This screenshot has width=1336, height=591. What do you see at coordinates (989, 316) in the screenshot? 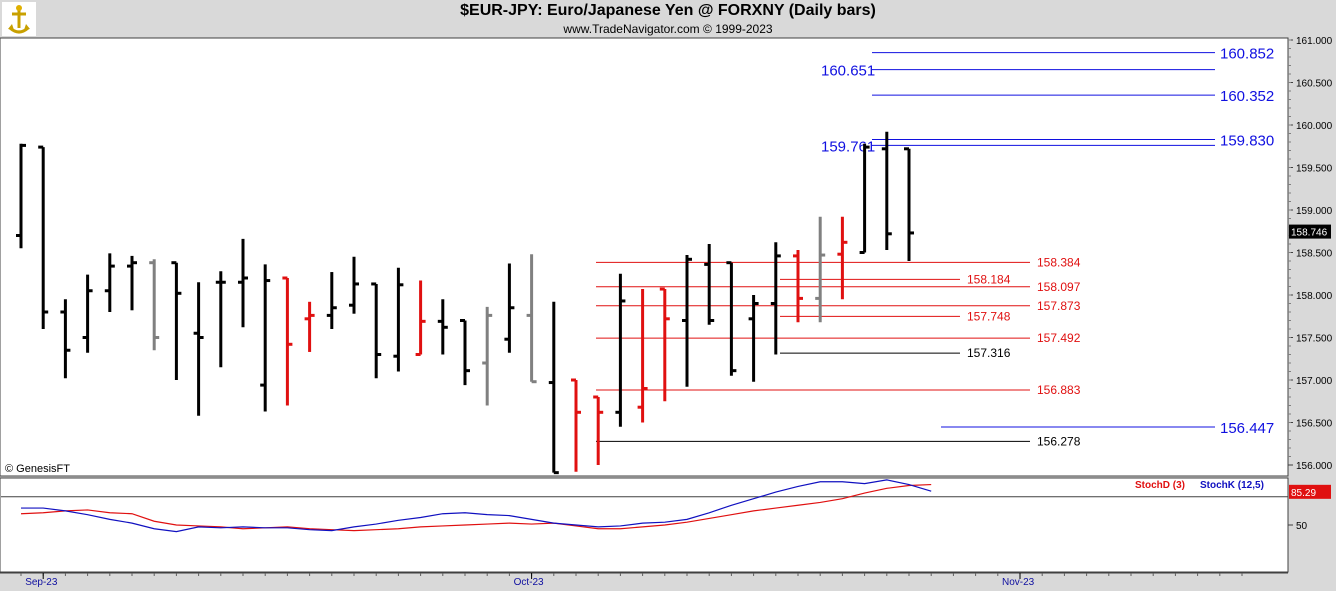
I see `level-label: 157.748` at bounding box center [989, 316].